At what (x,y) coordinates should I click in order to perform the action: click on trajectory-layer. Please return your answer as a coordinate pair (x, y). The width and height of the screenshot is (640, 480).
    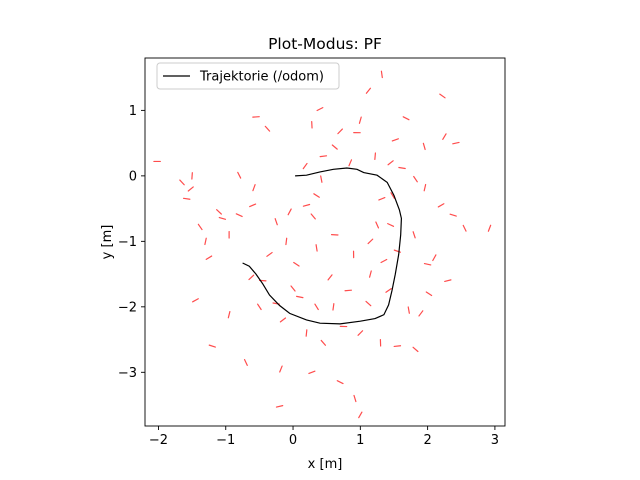
    Looking at the image, I should click on (322, 246).